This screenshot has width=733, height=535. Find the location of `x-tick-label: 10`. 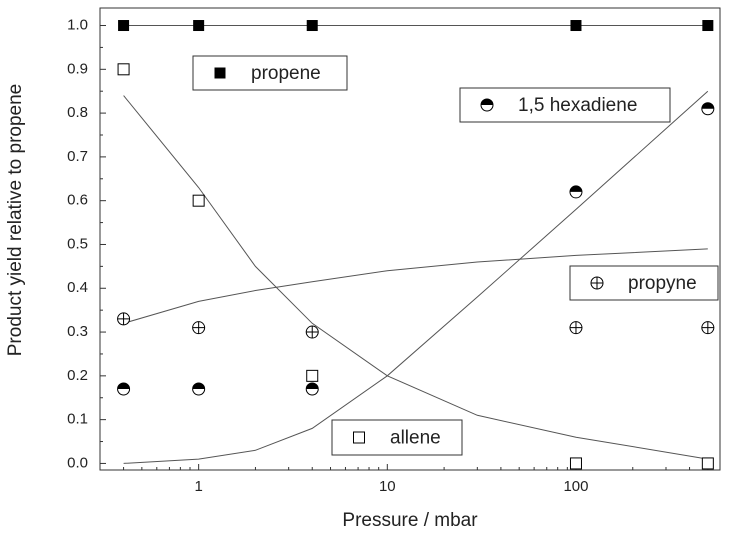

x-tick-label: 10 is located at coordinates (387, 486).